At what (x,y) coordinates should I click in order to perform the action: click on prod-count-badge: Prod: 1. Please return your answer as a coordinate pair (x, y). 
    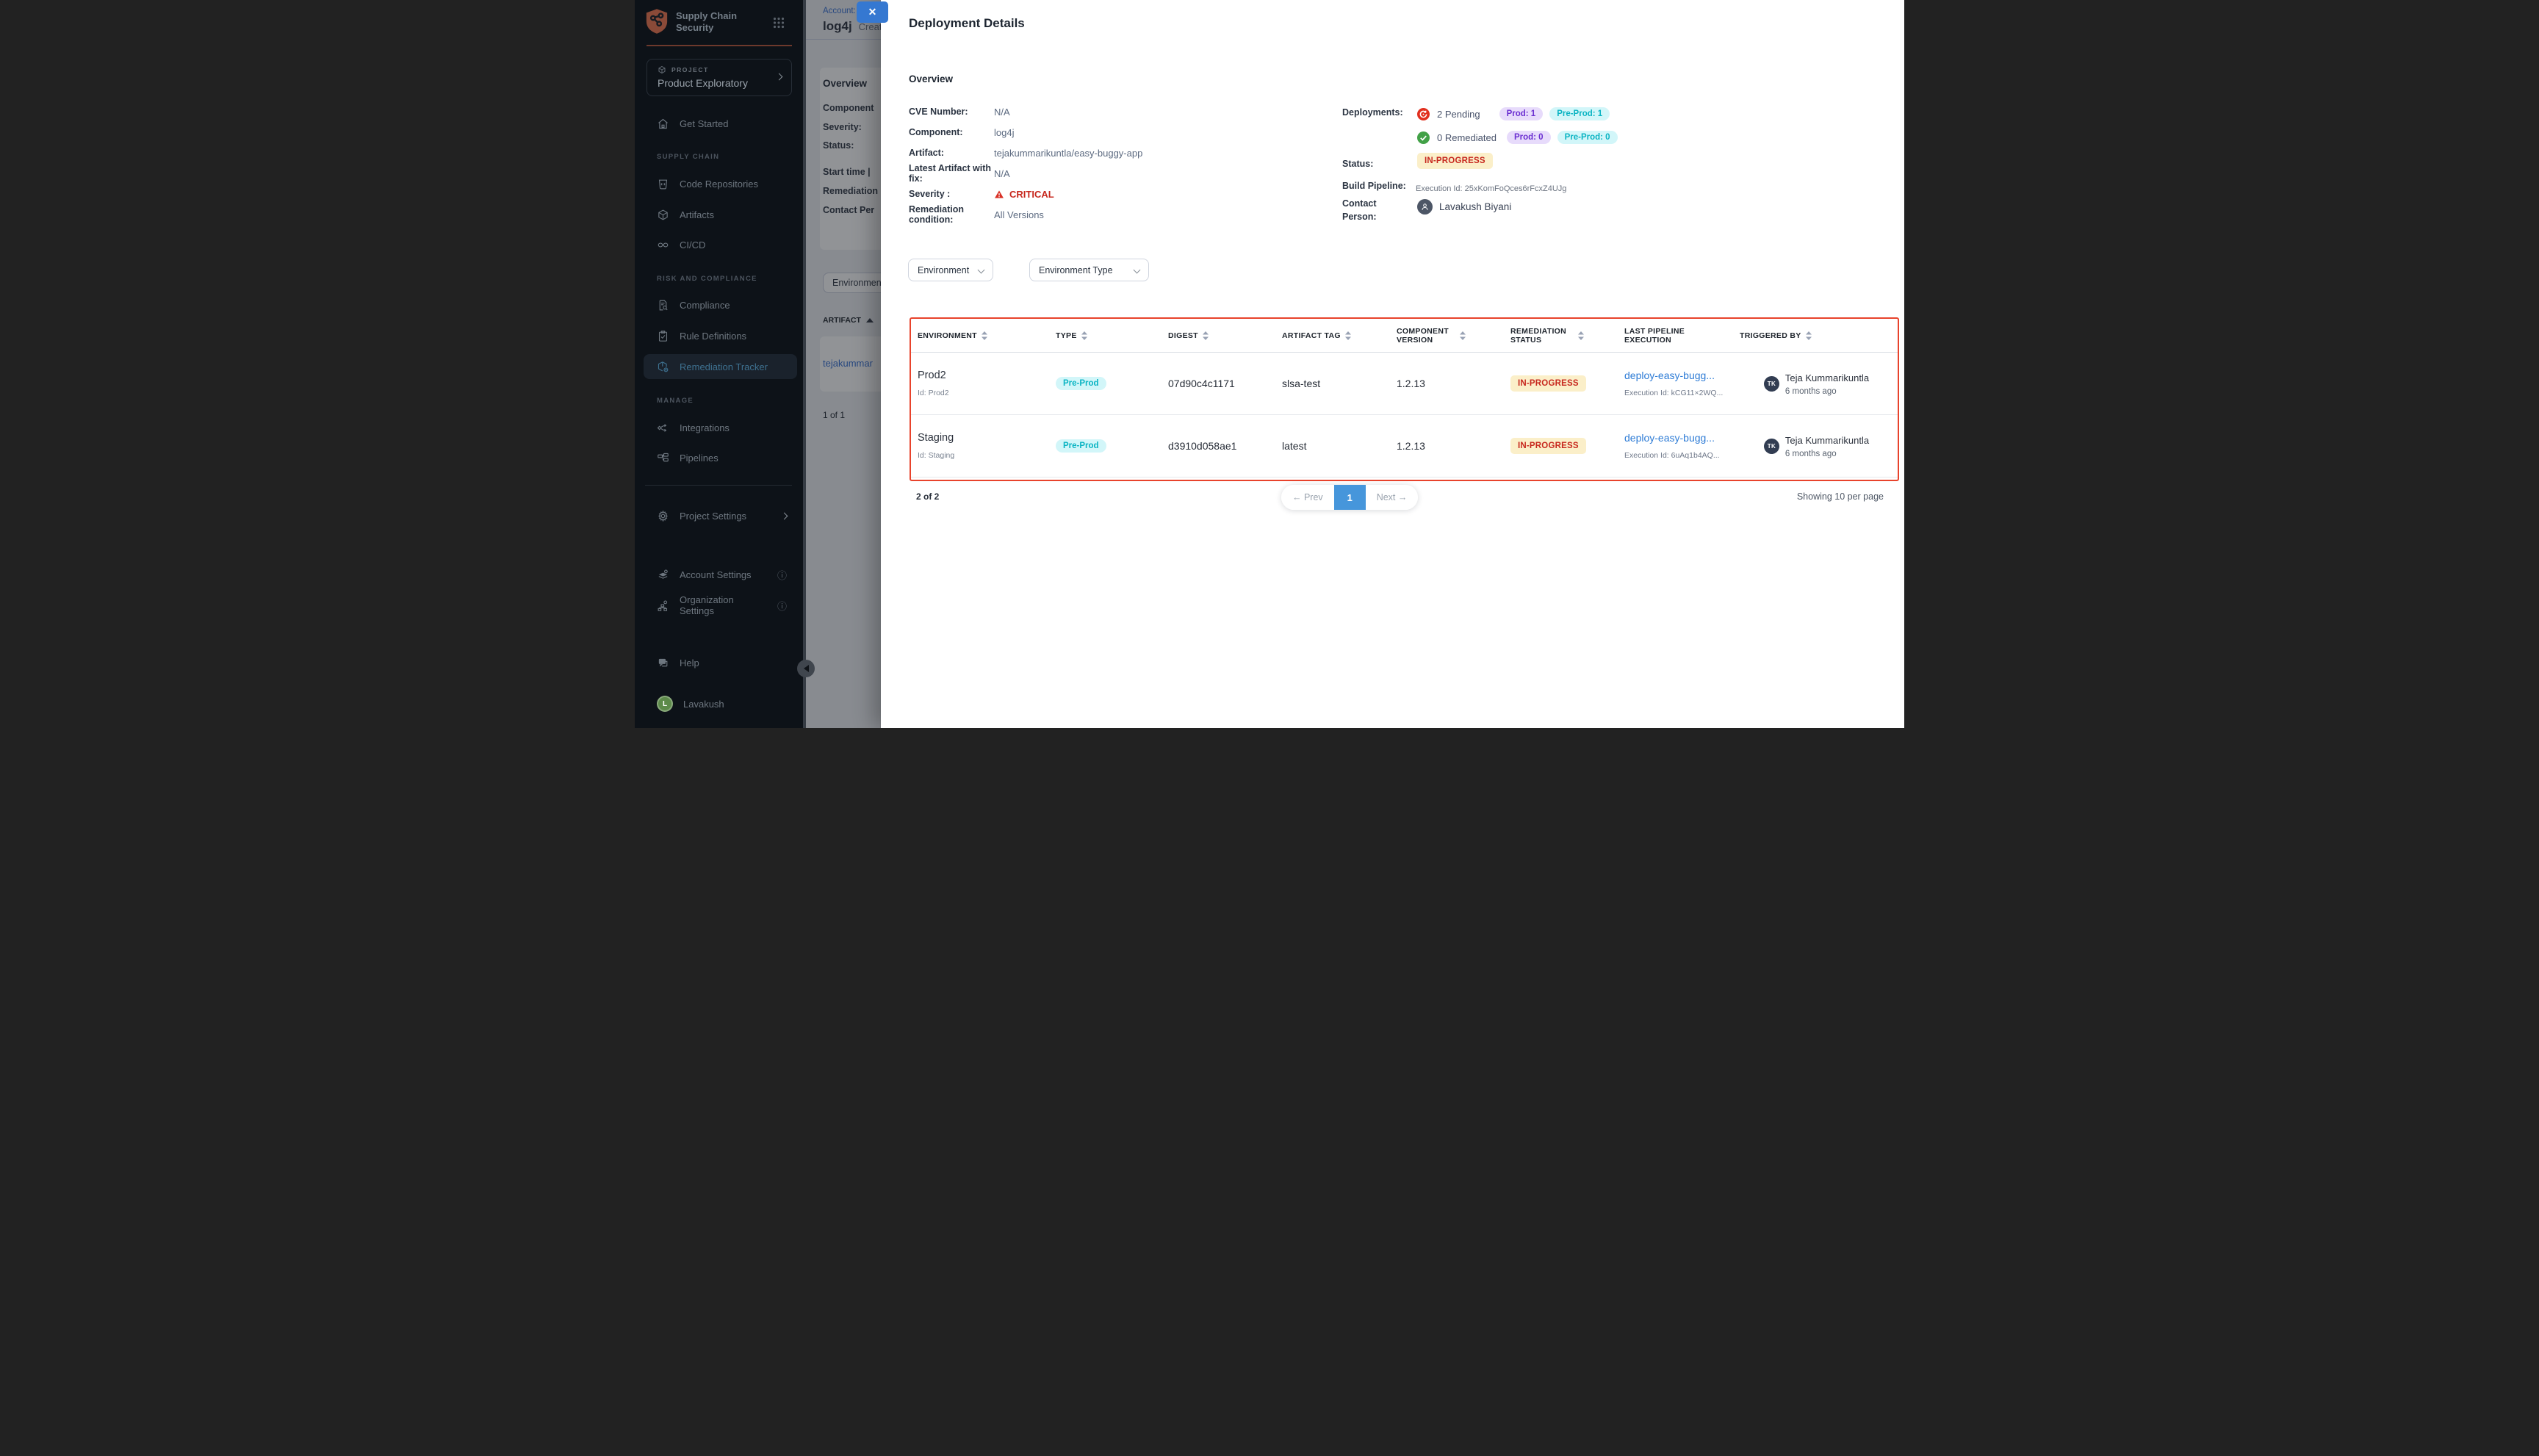
    Looking at the image, I should click on (1521, 113).